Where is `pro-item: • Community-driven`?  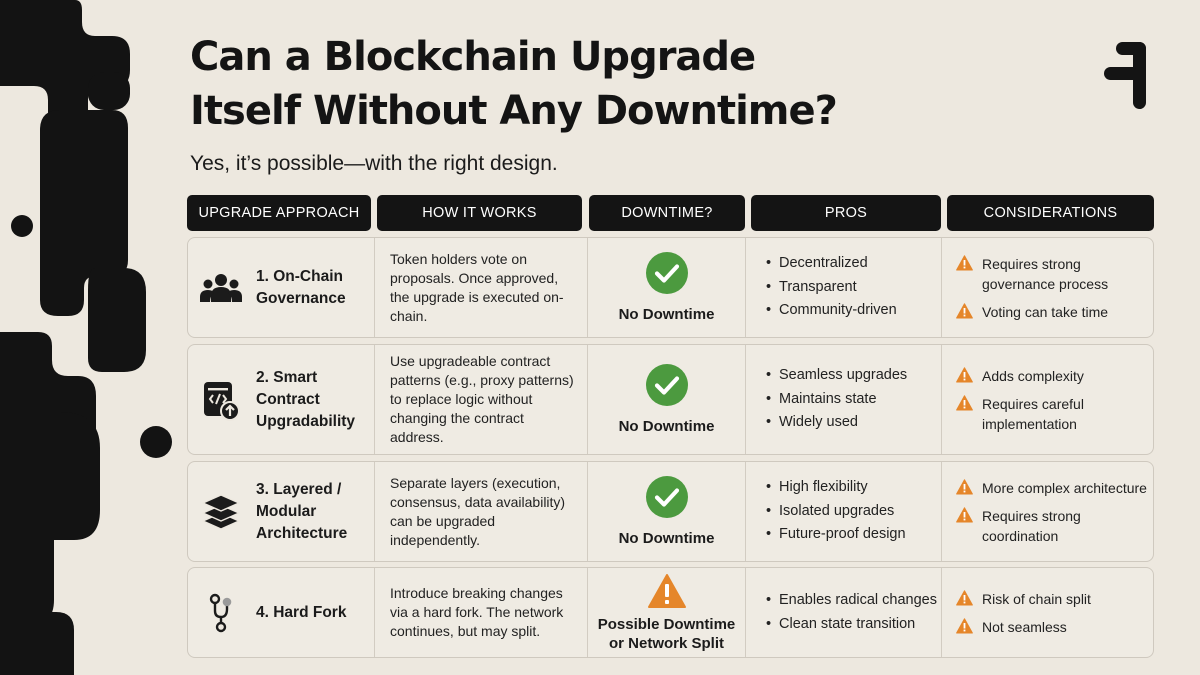 pro-item: • Community-driven is located at coordinates (831, 310).